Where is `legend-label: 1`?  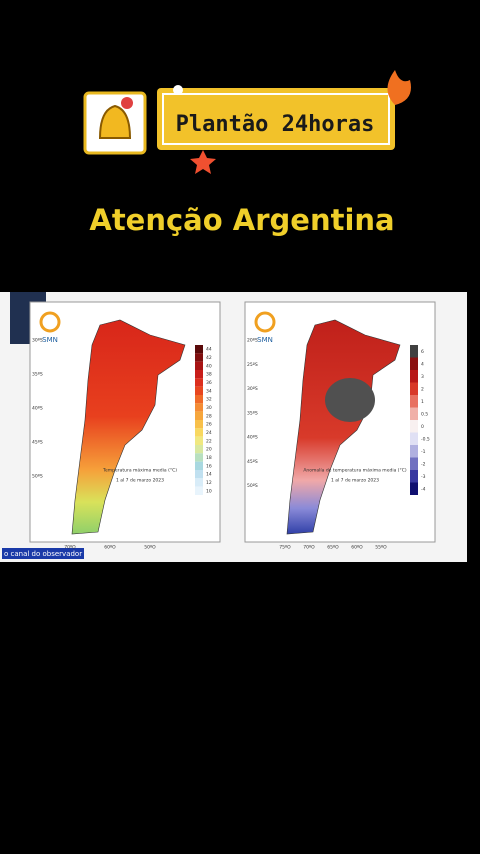 legend-label: 1 is located at coordinates (422, 402).